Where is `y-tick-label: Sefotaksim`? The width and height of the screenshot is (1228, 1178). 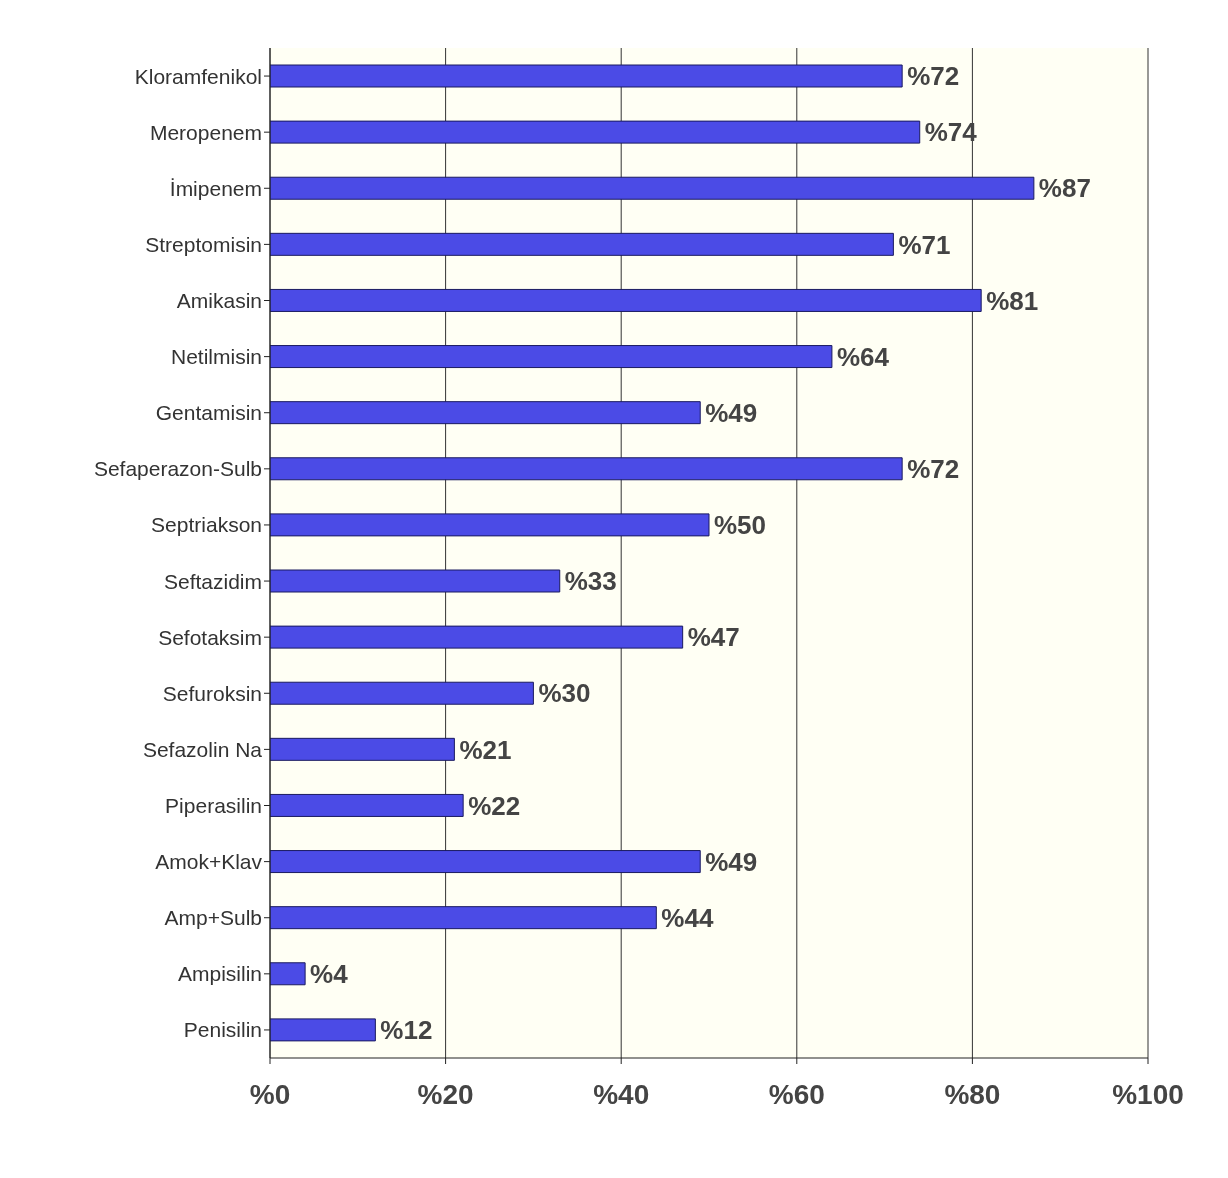
y-tick-label: Sefotaksim is located at coordinates (210, 637).